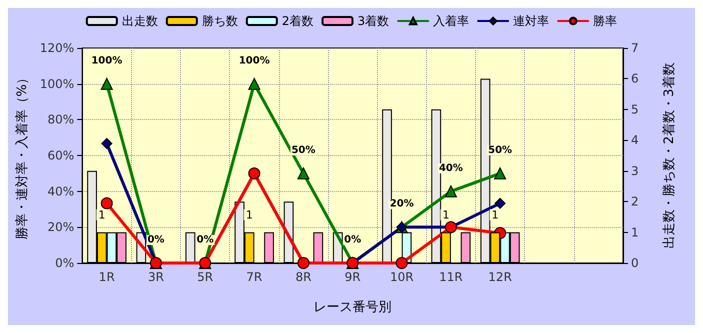  What do you see at coordinates (451, 21) in the screenshot?
I see `legend-label: 入着率` at bounding box center [451, 21].